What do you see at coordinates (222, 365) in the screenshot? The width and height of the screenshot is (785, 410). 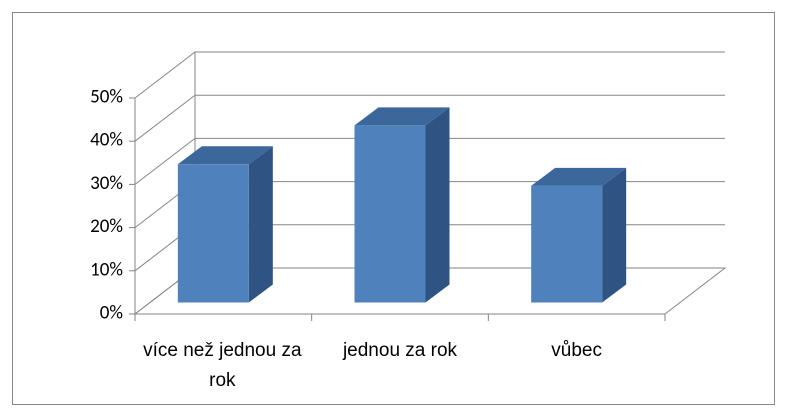 I see `x-tick-label: více než jednou za rok` at bounding box center [222, 365].